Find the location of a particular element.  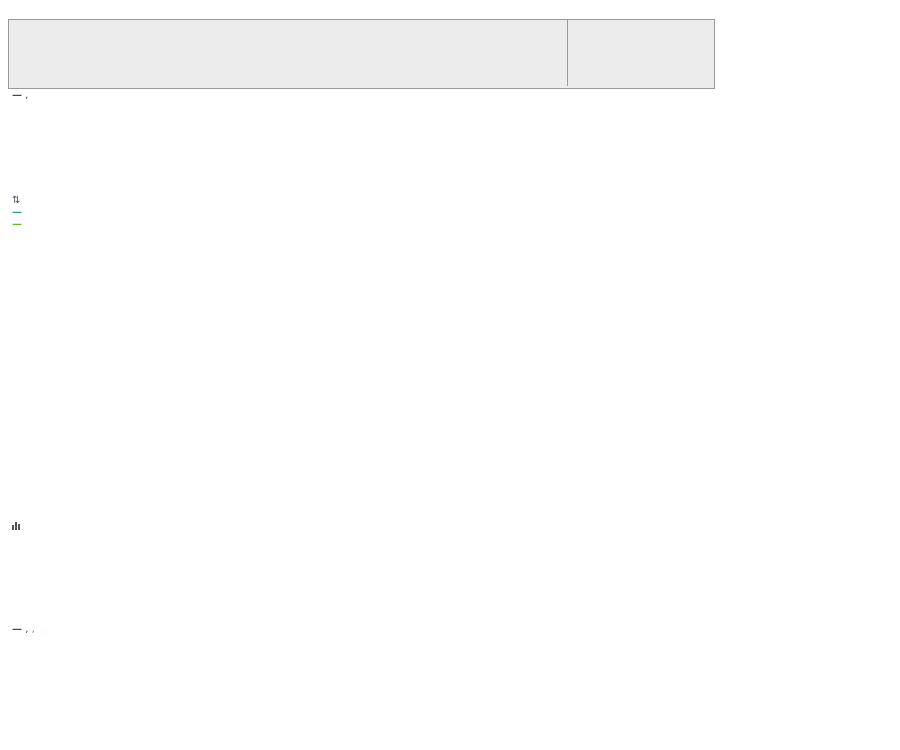

volume-panel-label is located at coordinates (17, 527).